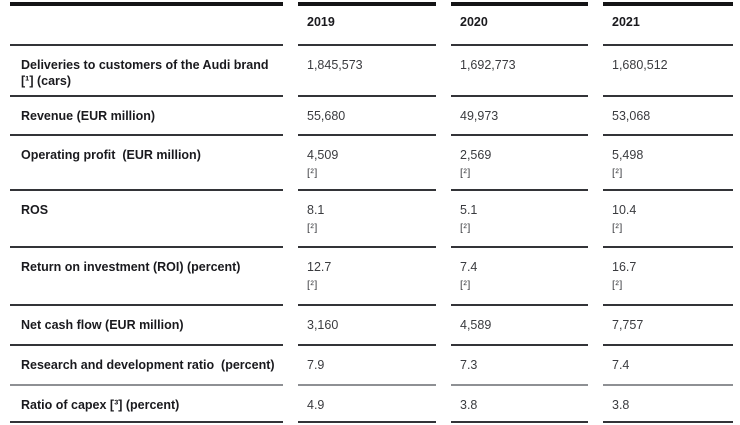 Image resolution: width=740 pixels, height=425 pixels. Describe the element at coordinates (469, 210) in the screenshot. I see `metric-value: 5.1` at that location.